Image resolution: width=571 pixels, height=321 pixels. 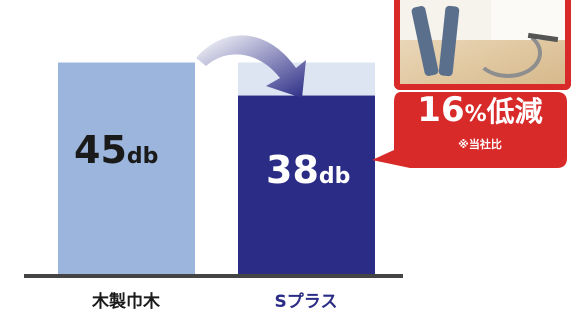 What do you see at coordinates (306, 302) in the screenshot?
I see `category-label-splus: Sプラス` at bounding box center [306, 302].